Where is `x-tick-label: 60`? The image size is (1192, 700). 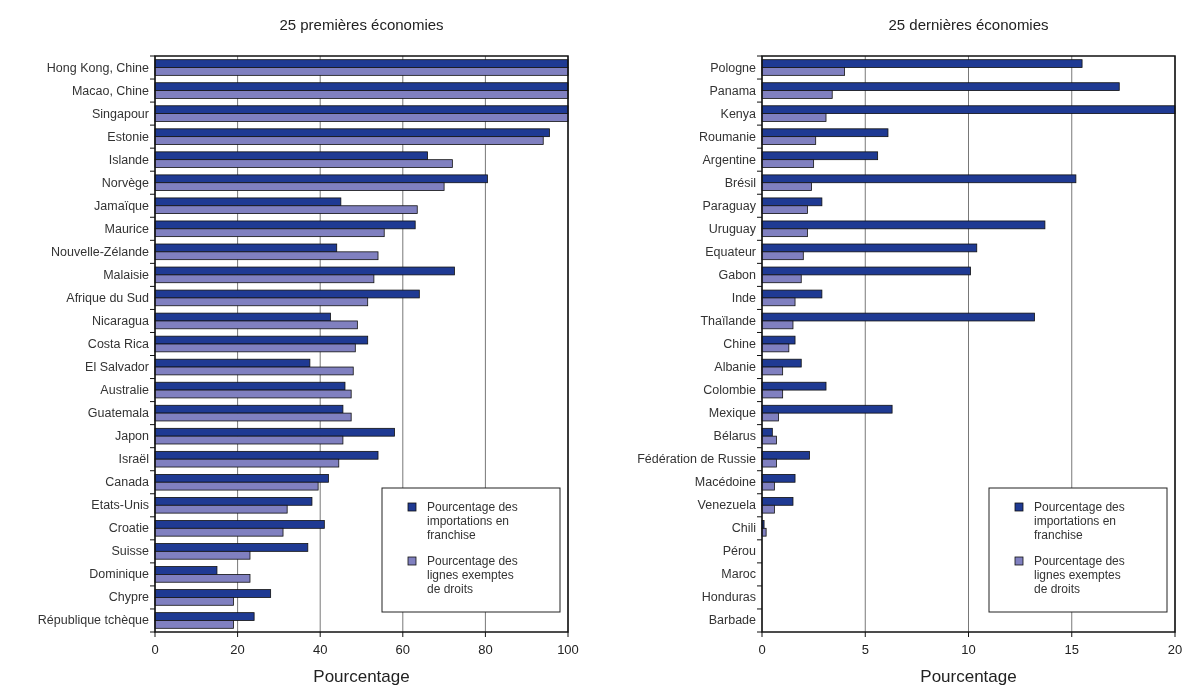
x-tick-label: 60 is located at coordinates (403, 649).